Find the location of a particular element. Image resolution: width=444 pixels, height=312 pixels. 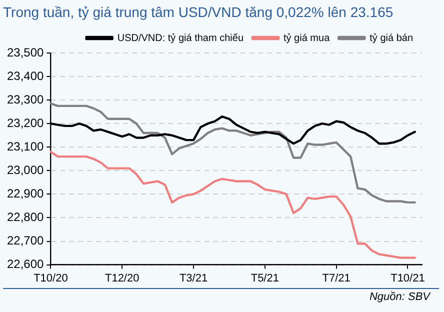

x-tick-label: T3/21 is located at coordinates (193, 278).